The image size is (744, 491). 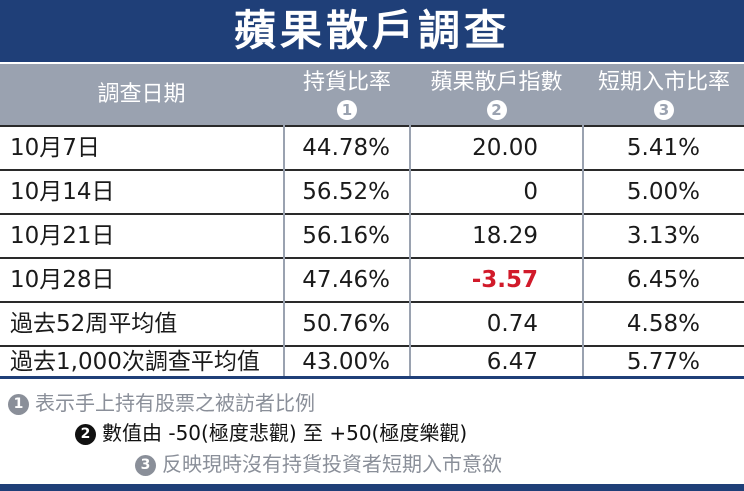 What do you see at coordinates (346, 280) in the screenshot?
I see `row-holding-ratio: 47.46%` at bounding box center [346, 280].